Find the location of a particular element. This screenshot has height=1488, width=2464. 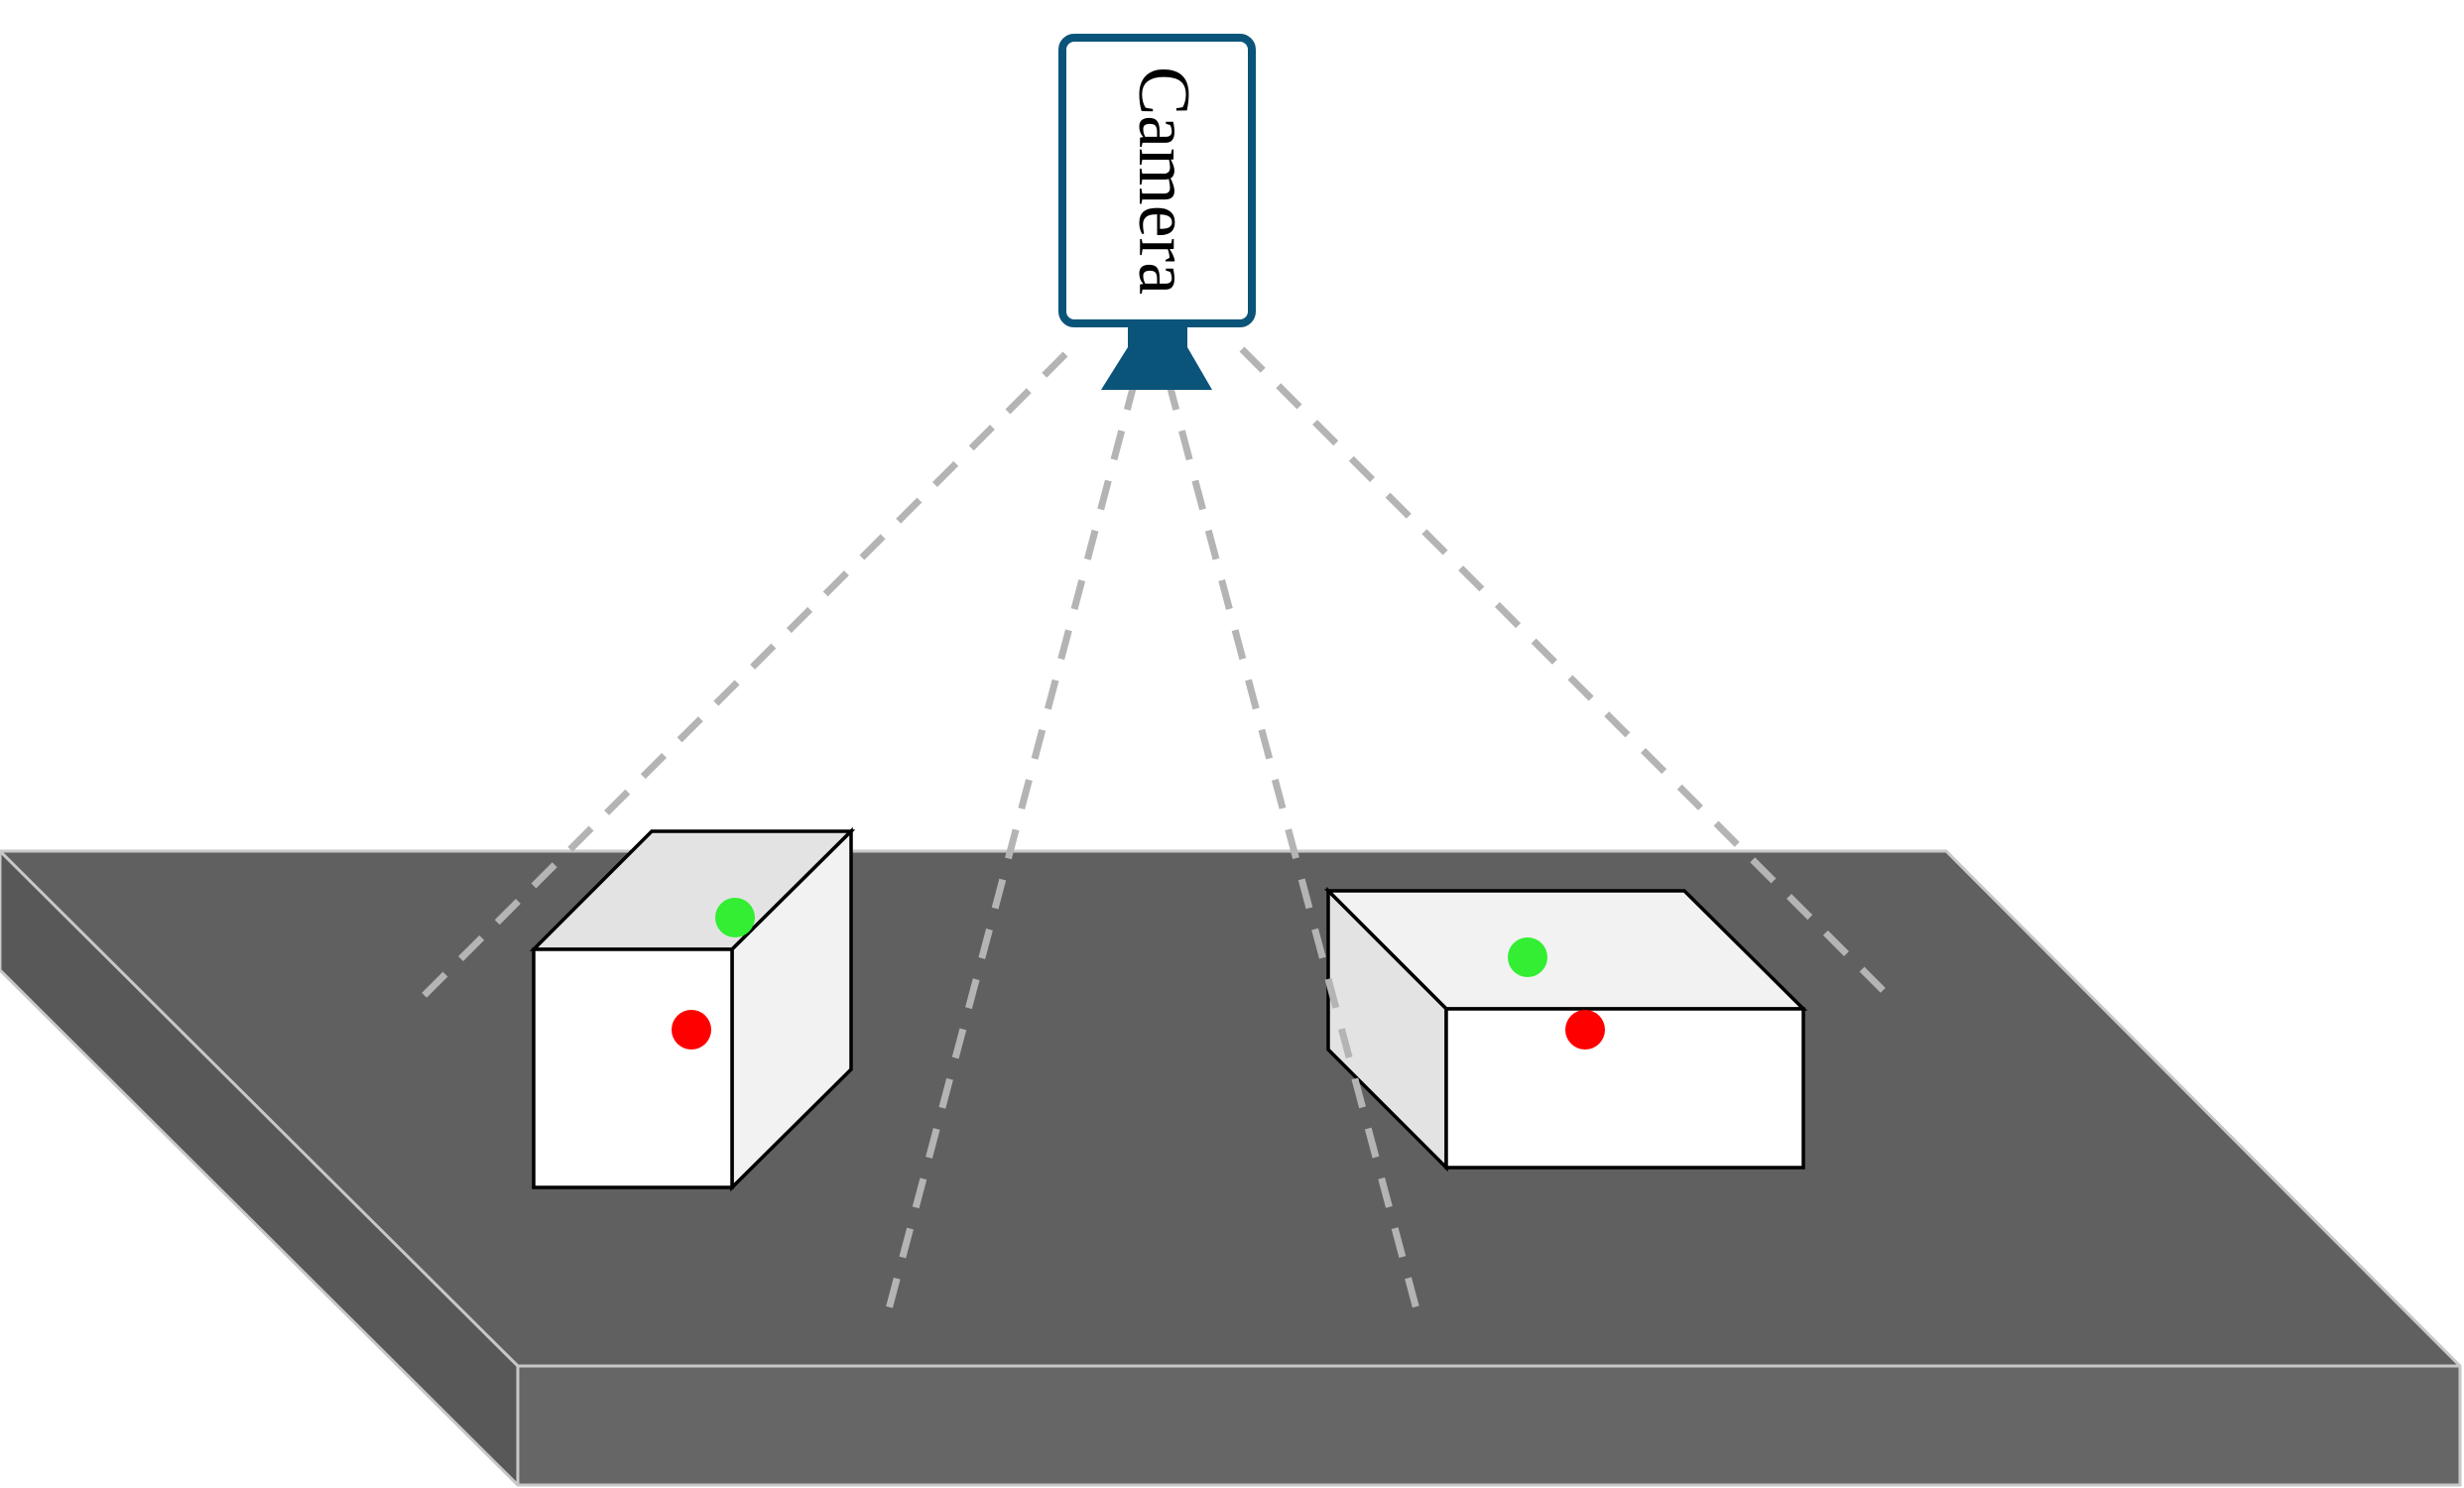

right-box-red-marker is located at coordinates (1585, 1030).